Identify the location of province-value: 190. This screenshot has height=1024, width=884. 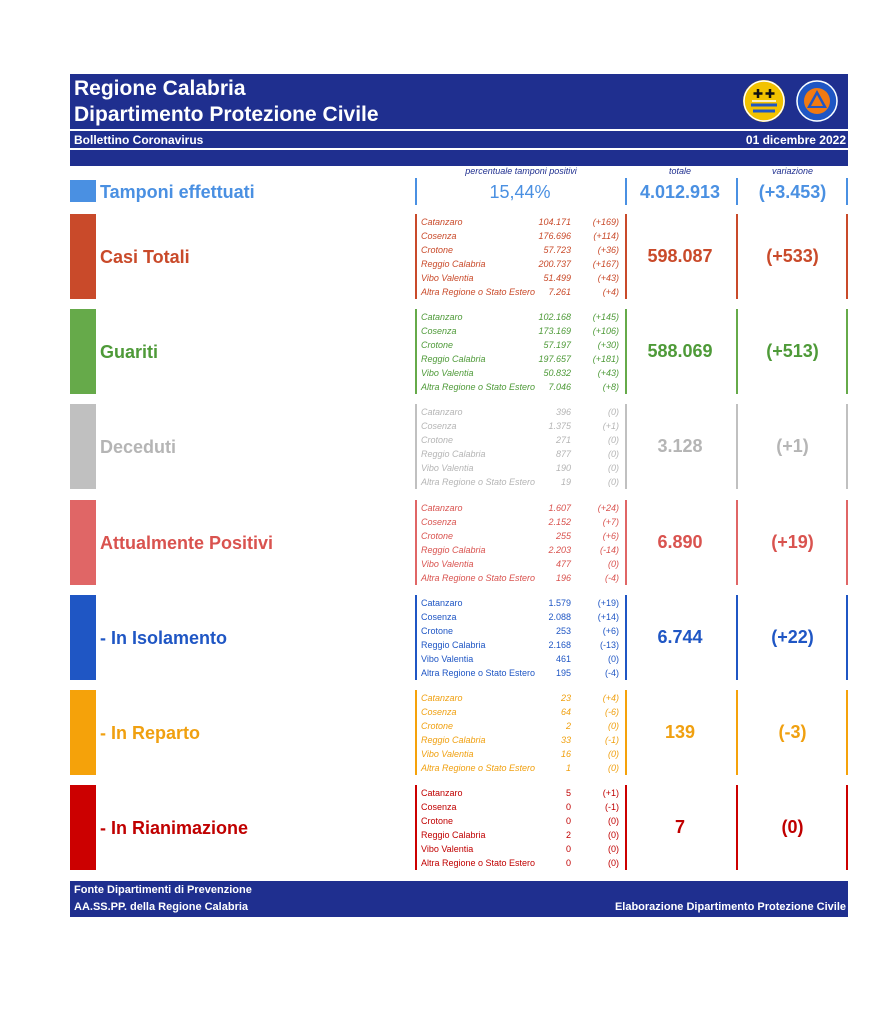
(563, 468).